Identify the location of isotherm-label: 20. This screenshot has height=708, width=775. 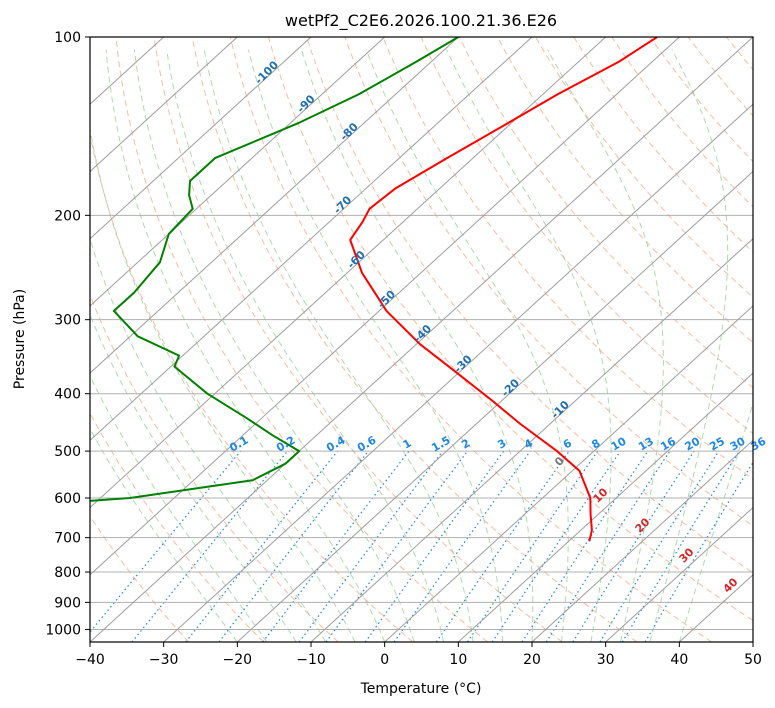
(643, 525).